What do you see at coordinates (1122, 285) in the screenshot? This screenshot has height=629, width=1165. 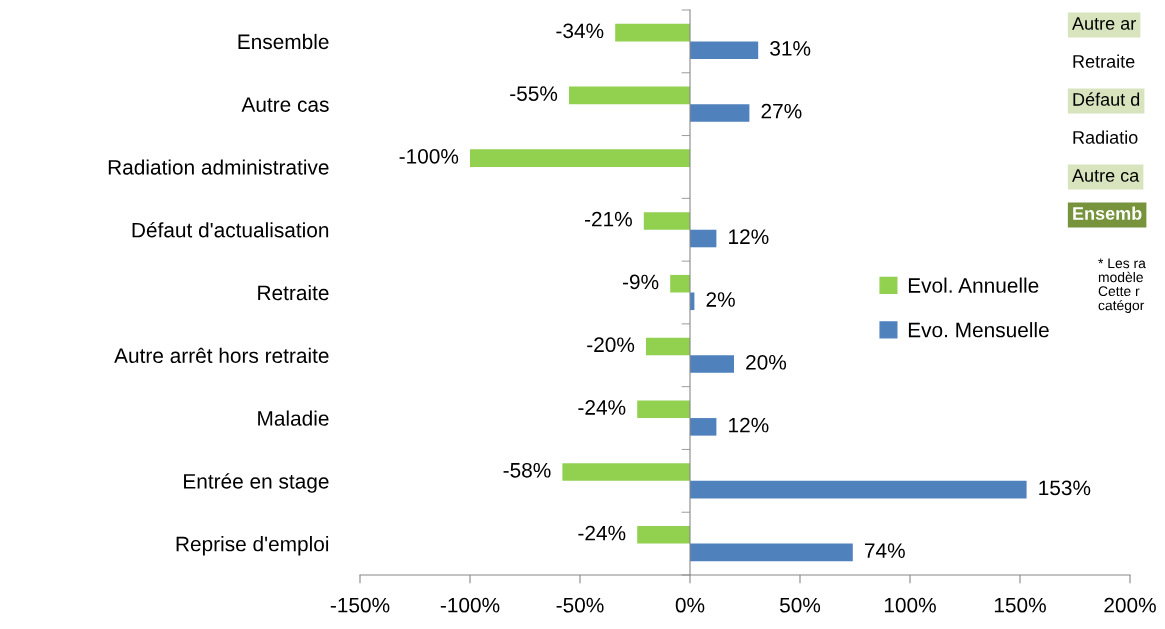 I see `annotation: * Les ra modèle Cette r catégor` at bounding box center [1122, 285].